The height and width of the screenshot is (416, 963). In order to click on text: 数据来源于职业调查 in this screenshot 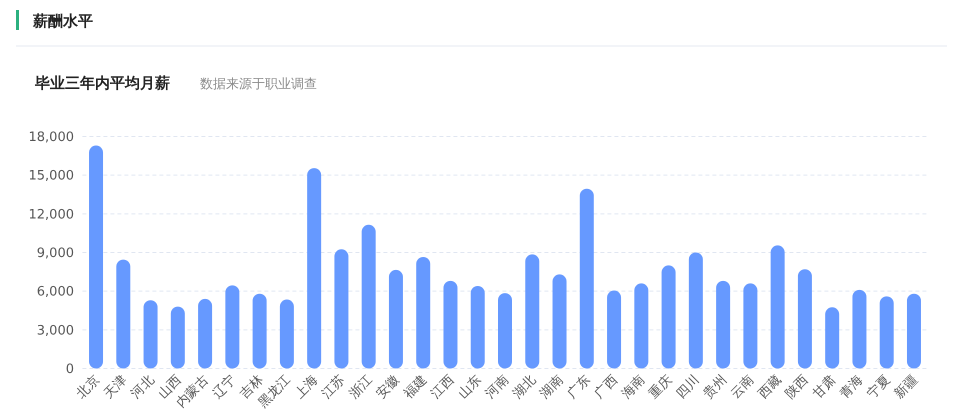, I will do `click(258, 84)`.